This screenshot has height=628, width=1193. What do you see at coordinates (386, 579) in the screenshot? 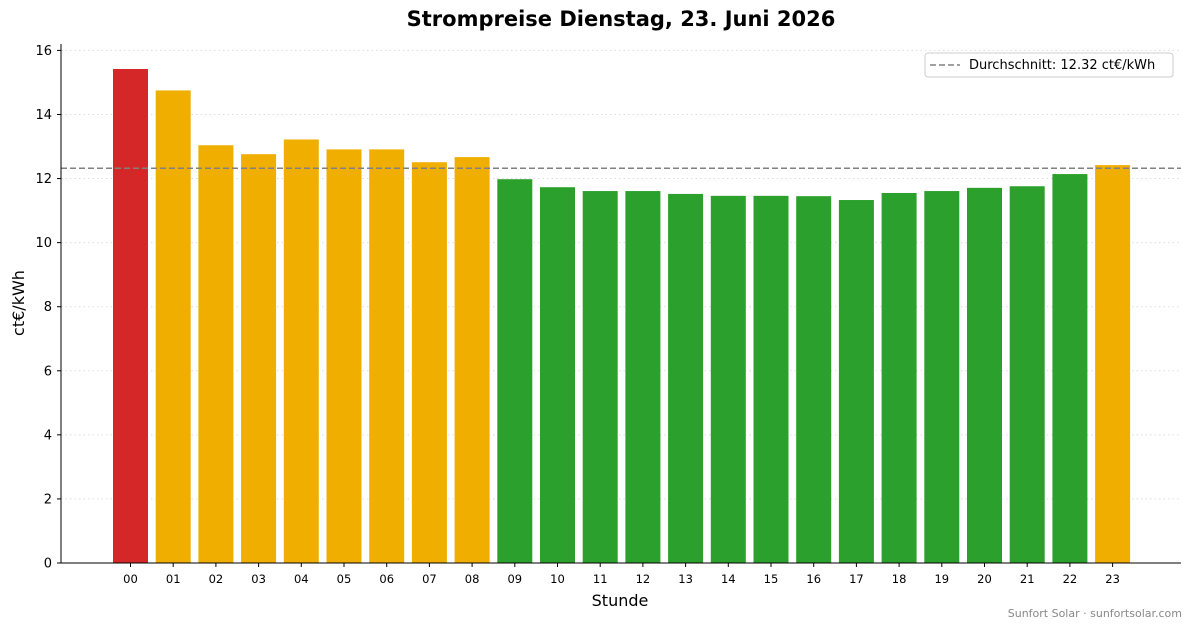
I see `x-tick-label: 06` at bounding box center [386, 579].